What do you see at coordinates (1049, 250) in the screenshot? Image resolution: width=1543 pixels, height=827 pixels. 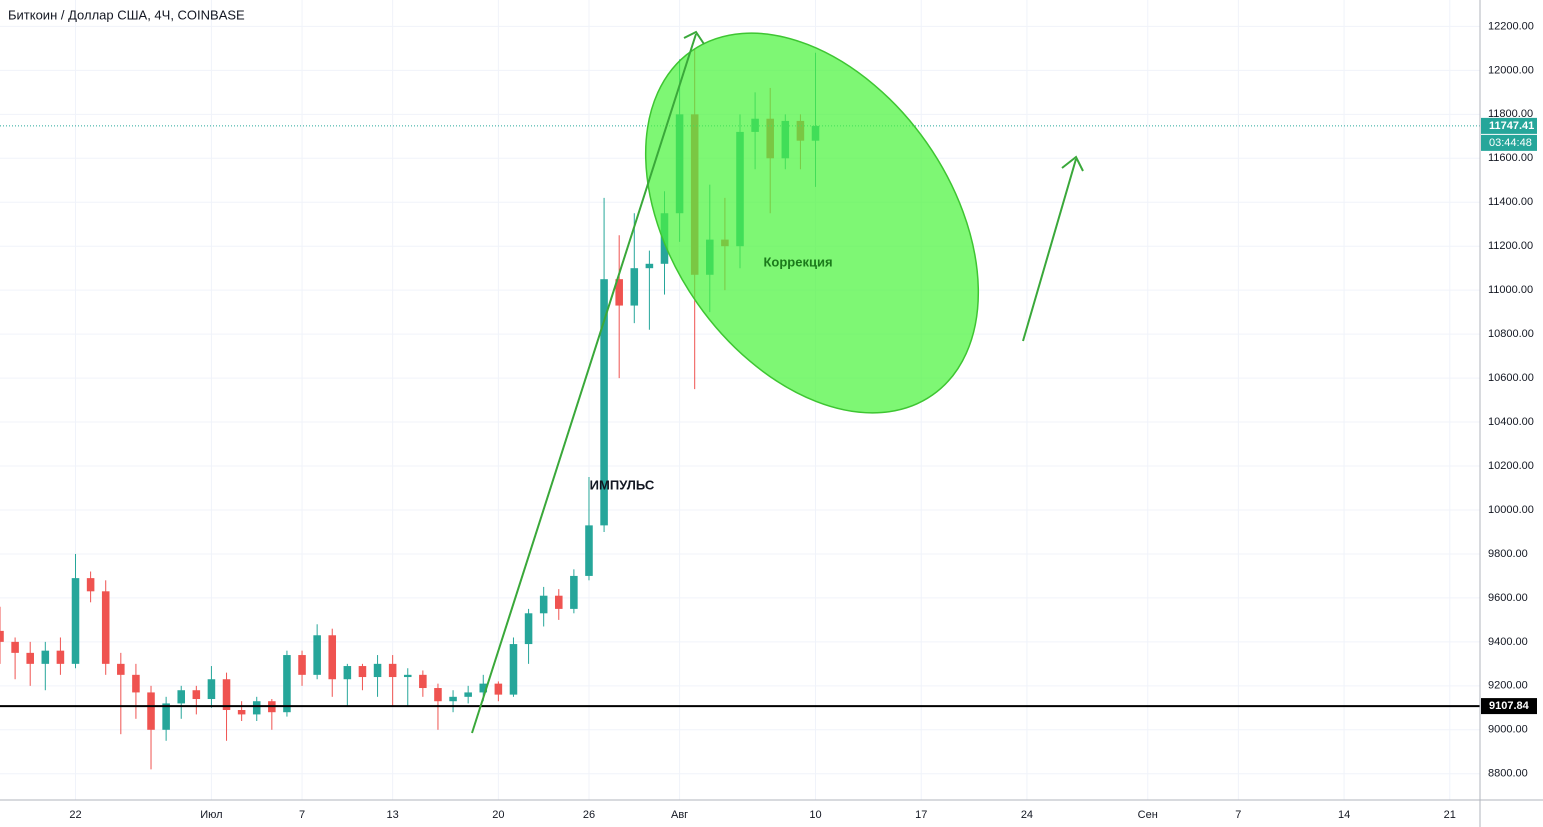 I see `forecast-arrow` at bounding box center [1049, 250].